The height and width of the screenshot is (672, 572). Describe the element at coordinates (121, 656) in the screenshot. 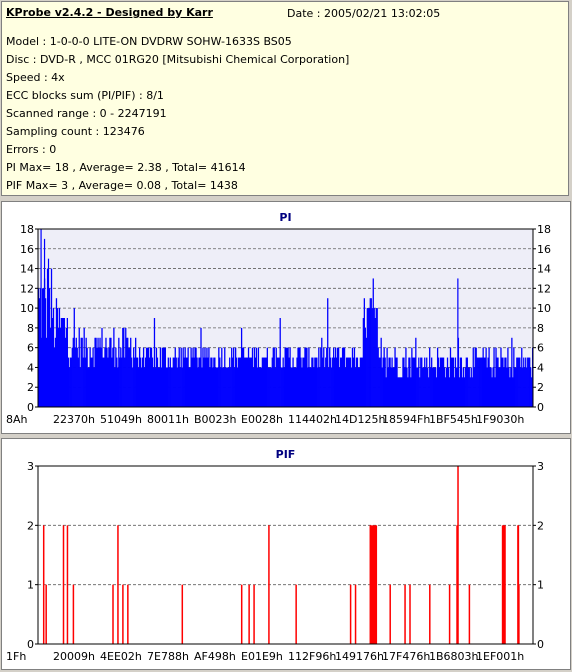

I see `x-tick-label: 4EE02h` at that location.